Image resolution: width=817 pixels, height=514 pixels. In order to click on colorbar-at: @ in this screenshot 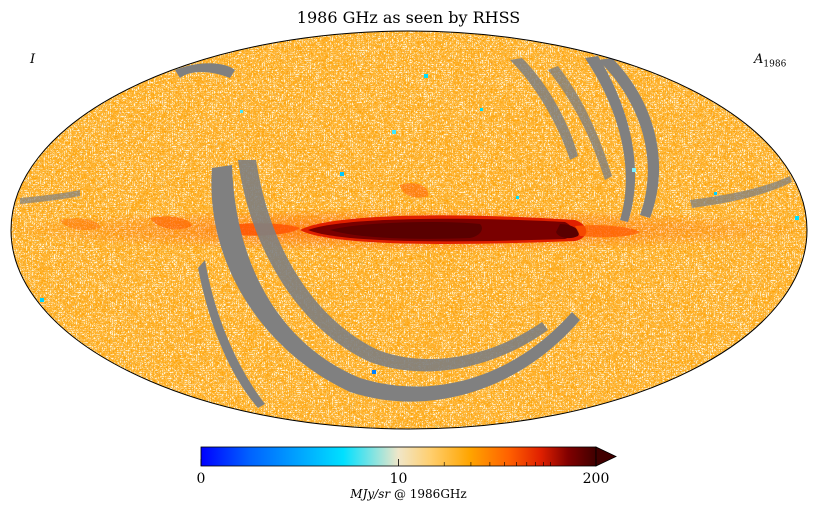, I will do `click(399, 494)`.